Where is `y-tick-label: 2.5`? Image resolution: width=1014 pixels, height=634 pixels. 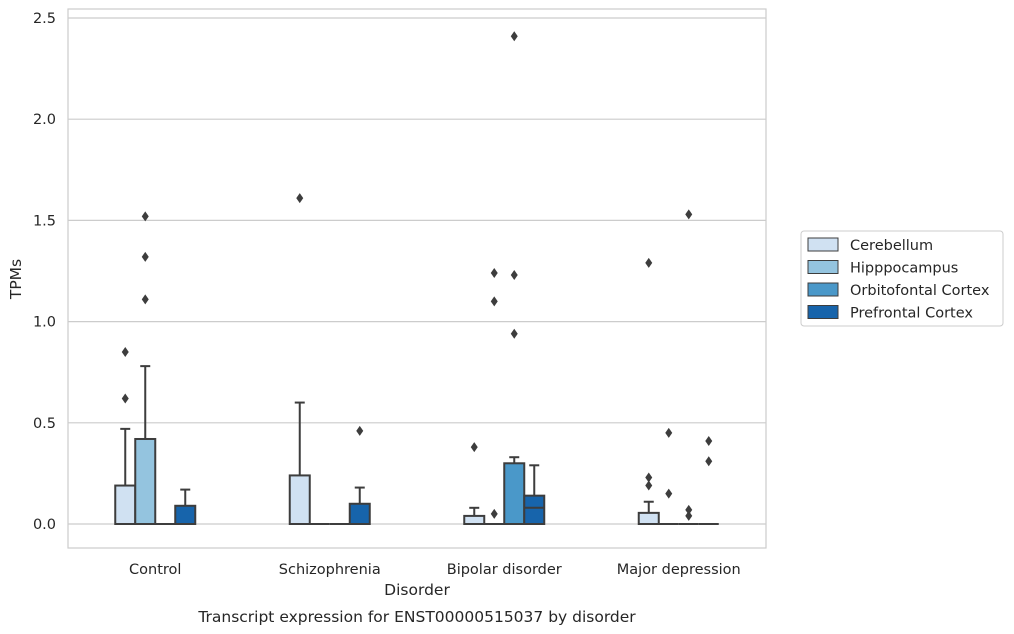 y-tick-label: 2.5 is located at coordinates (44, 19).